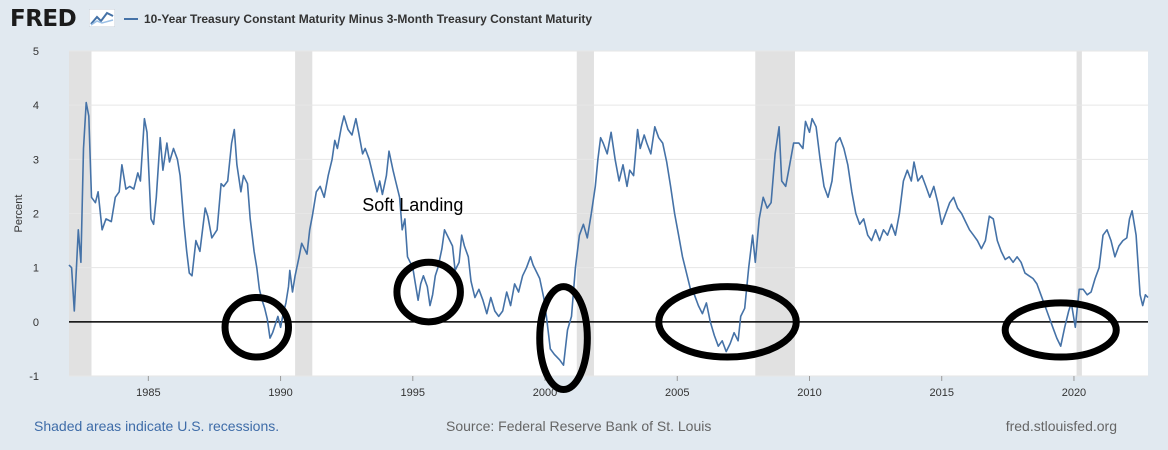 This screenshot has width=1168, height=450. Describe the element at coordinates (941, 393) in the screenshot. I see `x-tick-label: 2015` at that location.